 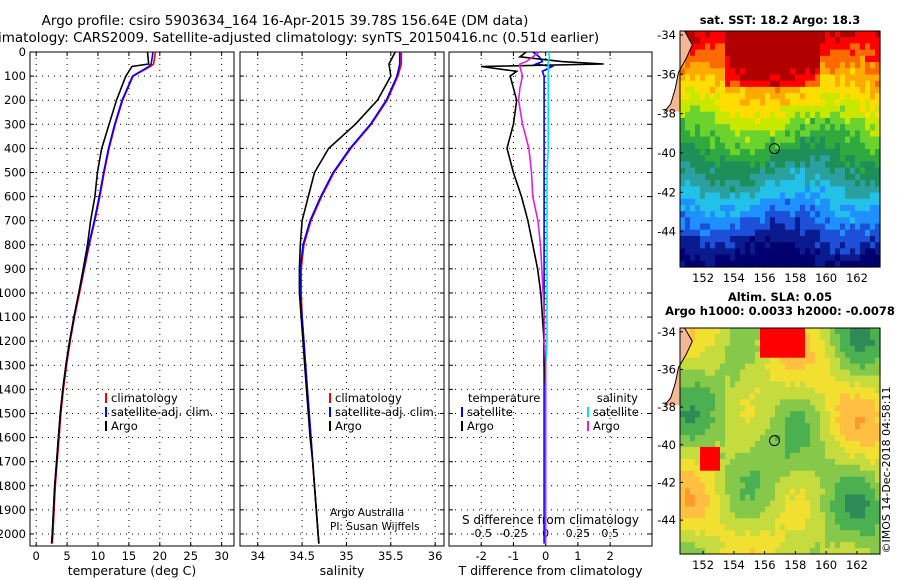 What do you see at coordinates (504, 398) in the screenshot?
I see `legend-header: temperature` at bounding box center [504, 398].